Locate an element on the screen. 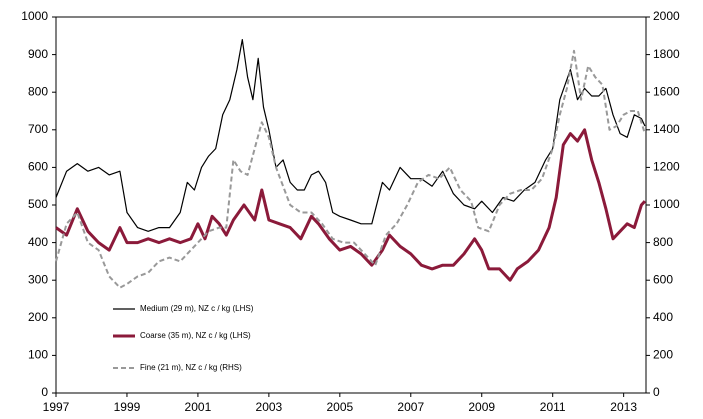 The height and width of the screenshot is (419, 703). y2-tick-label: 400 is located at coordinates (663, 317).